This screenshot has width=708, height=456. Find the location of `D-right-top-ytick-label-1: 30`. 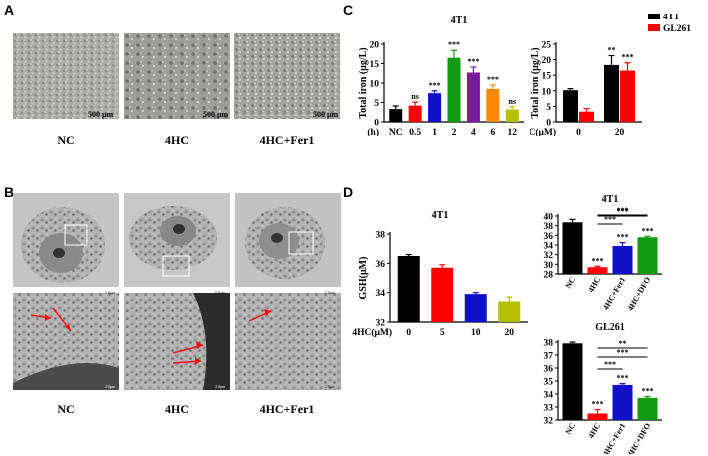

D-right-top-ytick-label-1: 30 is located at coordinates (549, 266).